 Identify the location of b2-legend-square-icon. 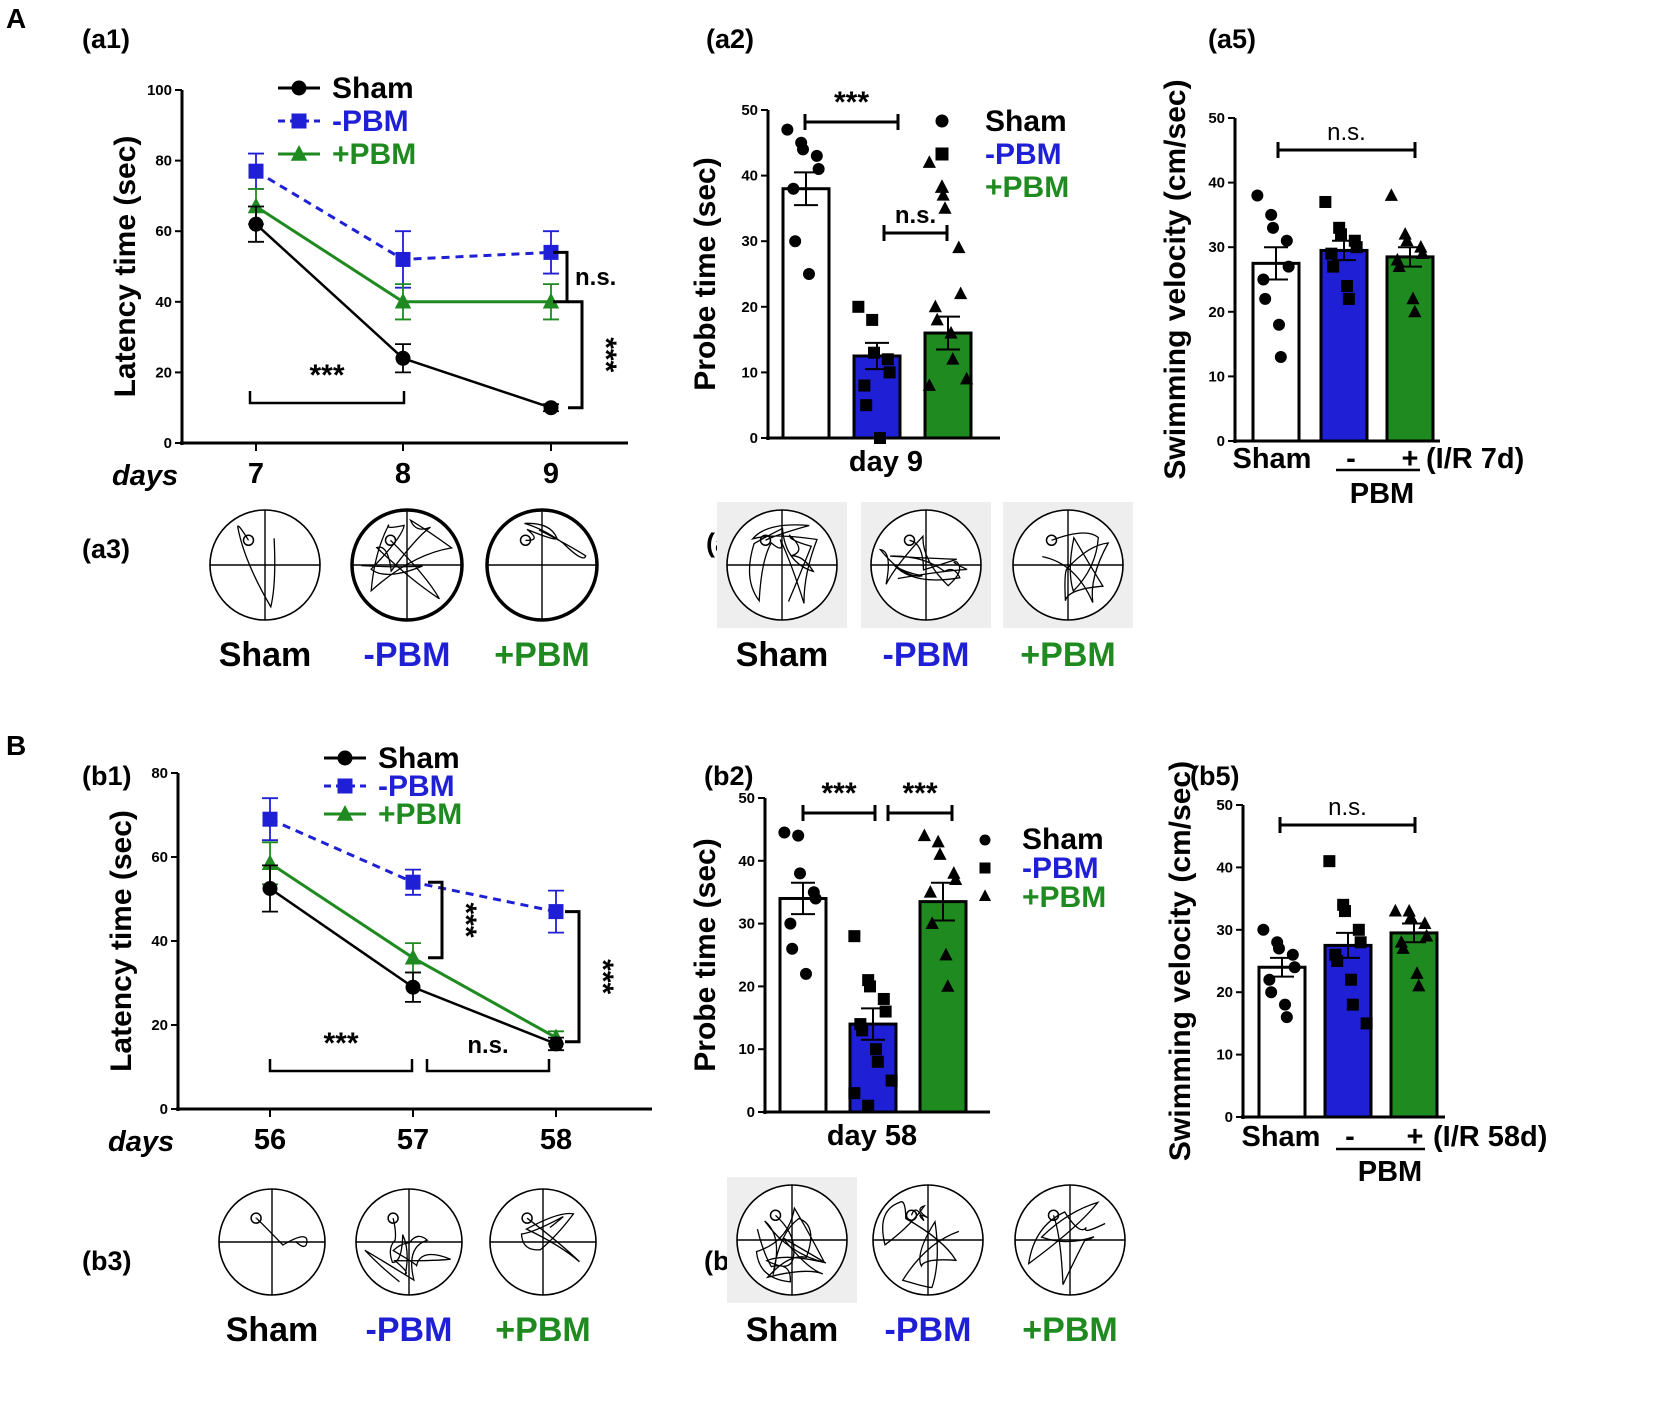
(985, 868).